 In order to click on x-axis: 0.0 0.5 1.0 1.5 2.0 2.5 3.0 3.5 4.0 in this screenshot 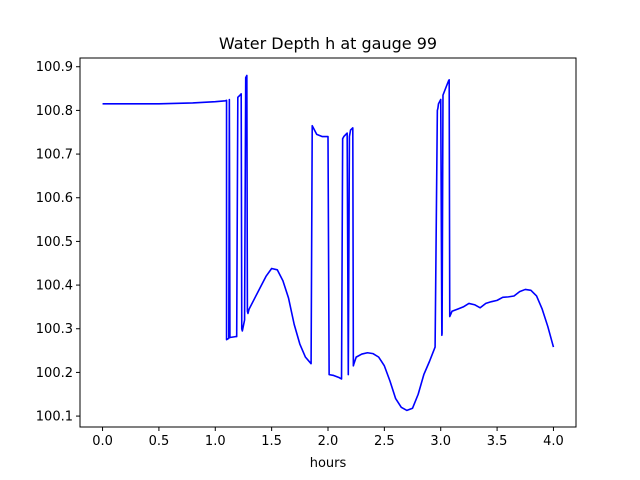, I will do `click(328, 438)`.